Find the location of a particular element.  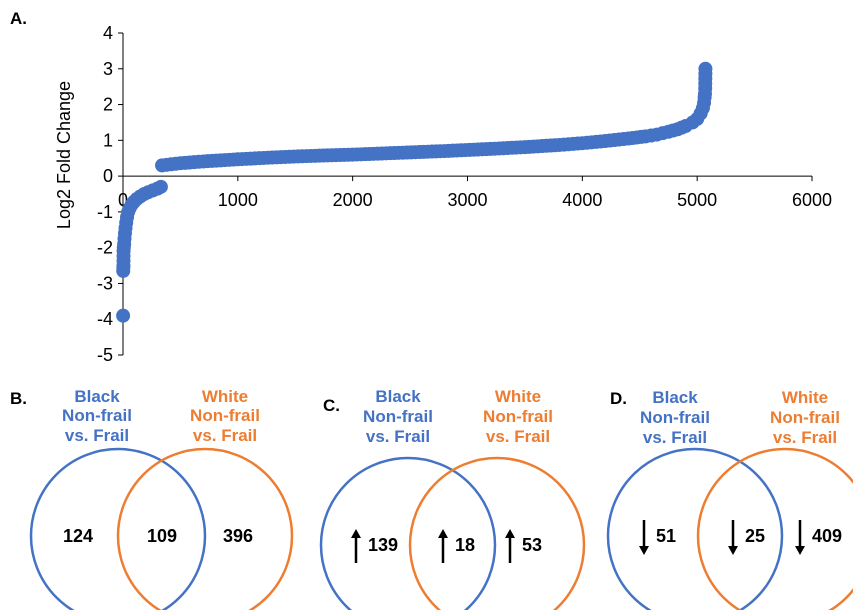

y-tick-label: 2 is located at coordinates (108, 105).